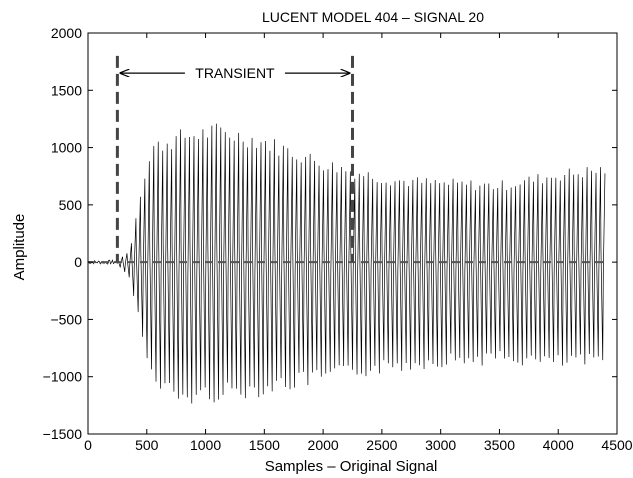 This screenshot has width=633, height=478. I want to click on y-axis-label: Amplitude, so click(19, 247).